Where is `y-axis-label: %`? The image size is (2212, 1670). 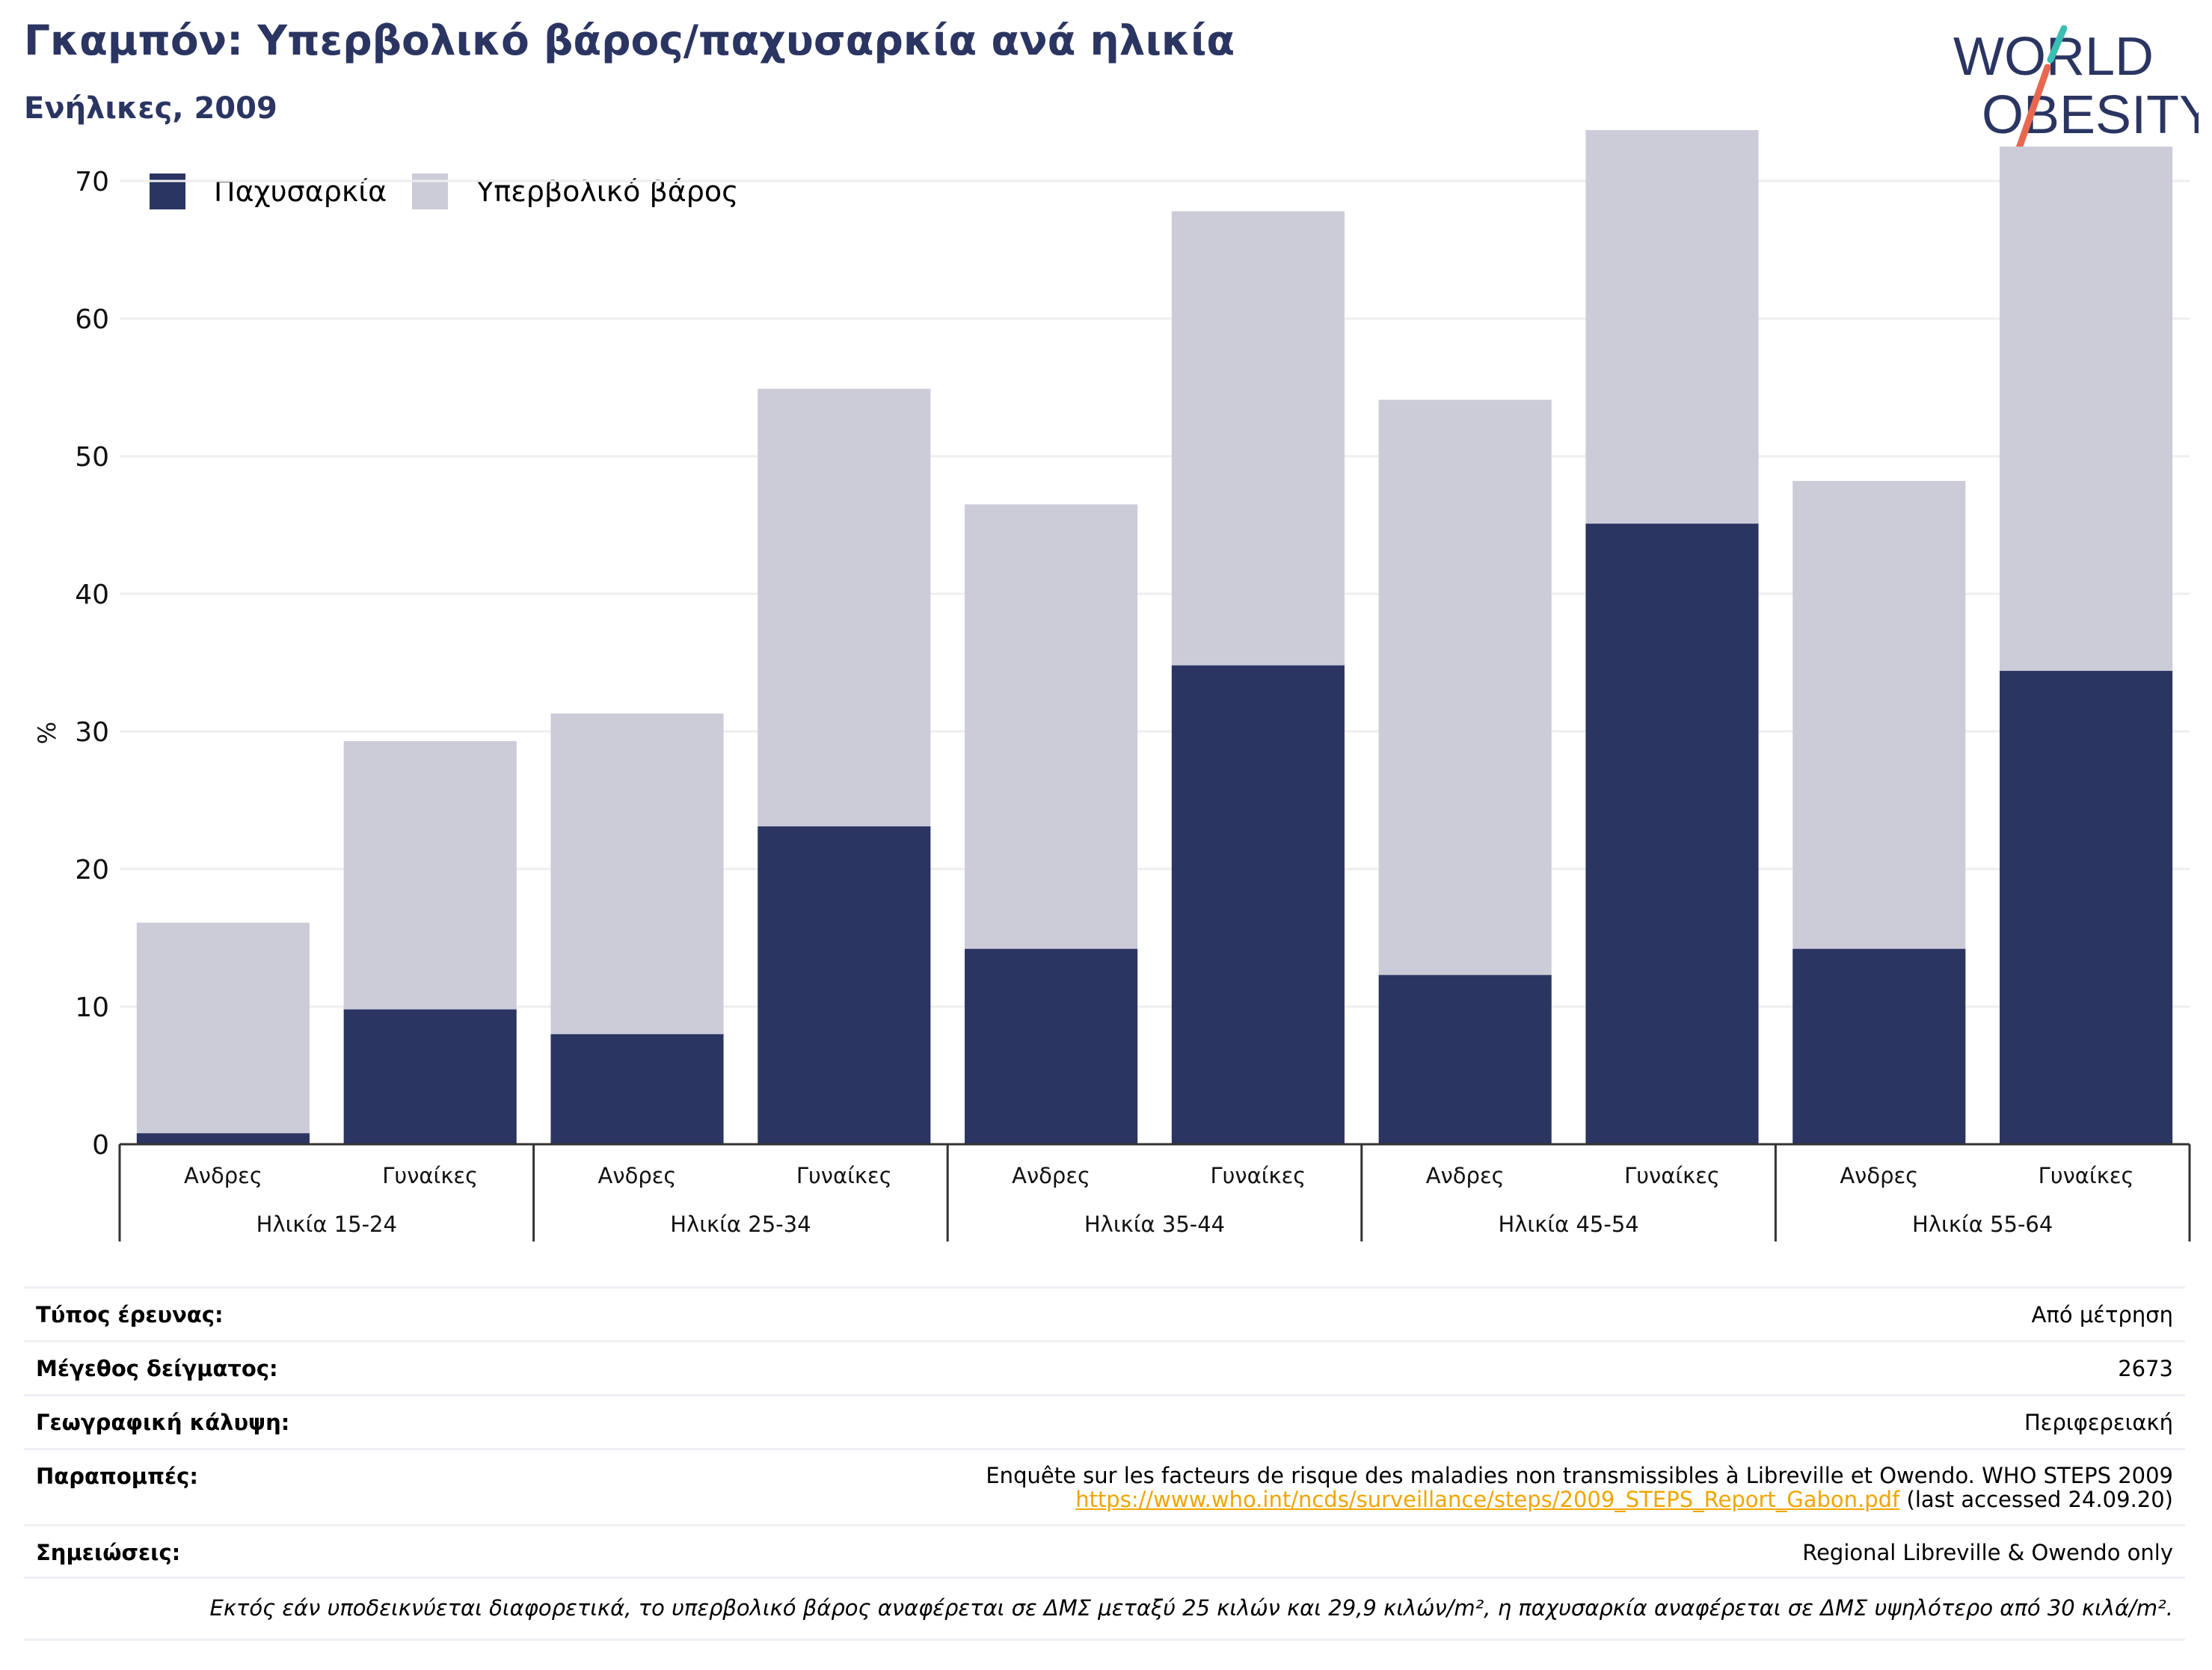 y-axis-label: % is located at coordinates (47, 733).